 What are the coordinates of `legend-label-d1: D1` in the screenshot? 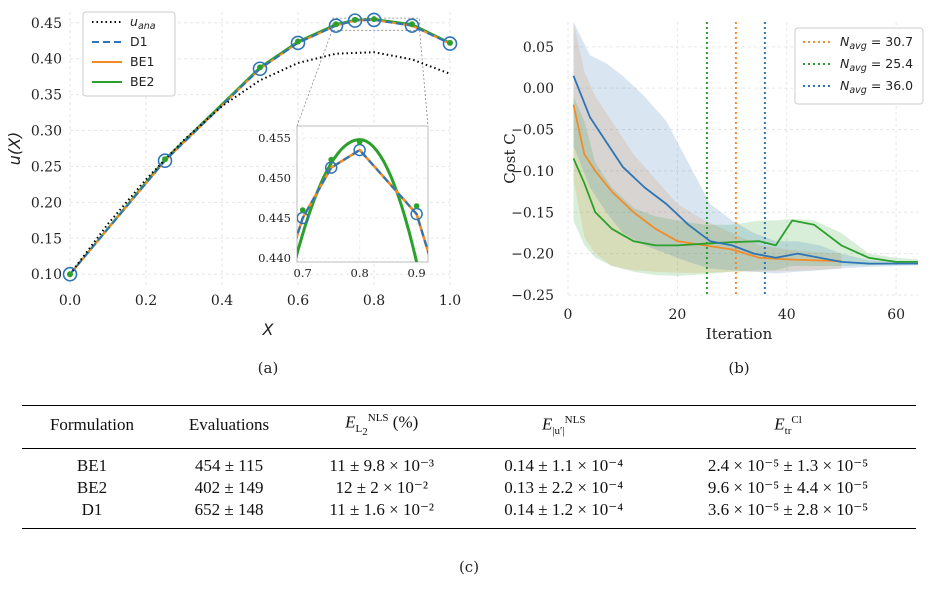 It's located at (139, 41).